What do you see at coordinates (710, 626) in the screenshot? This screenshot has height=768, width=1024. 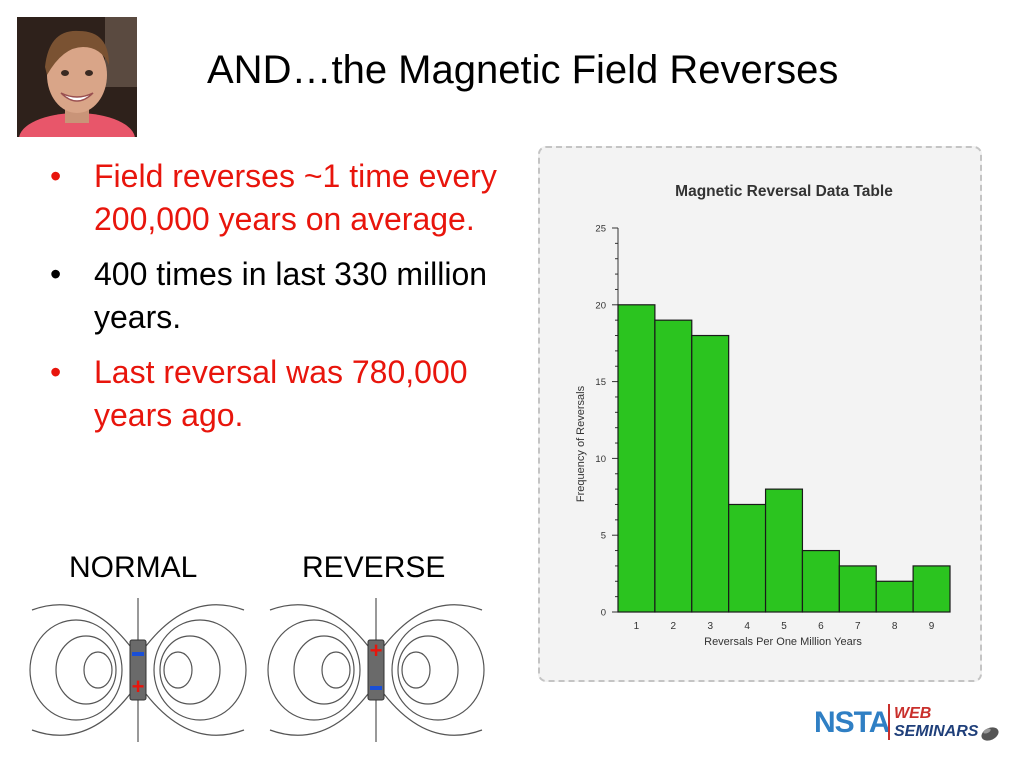 I see `chart-x-tick-label: 3` at bounding box center [710, 626].